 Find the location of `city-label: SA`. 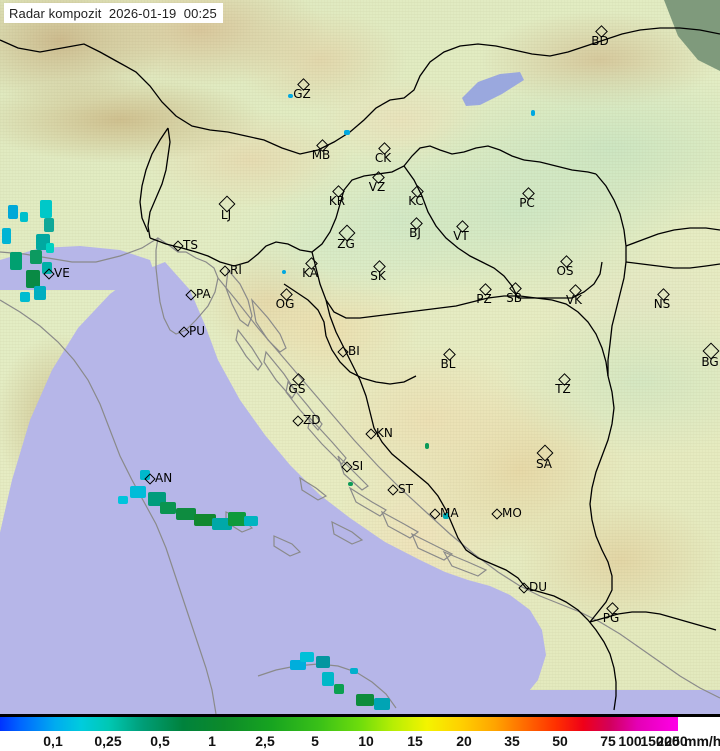

city-label: SA is located at coordinates (544, 464).